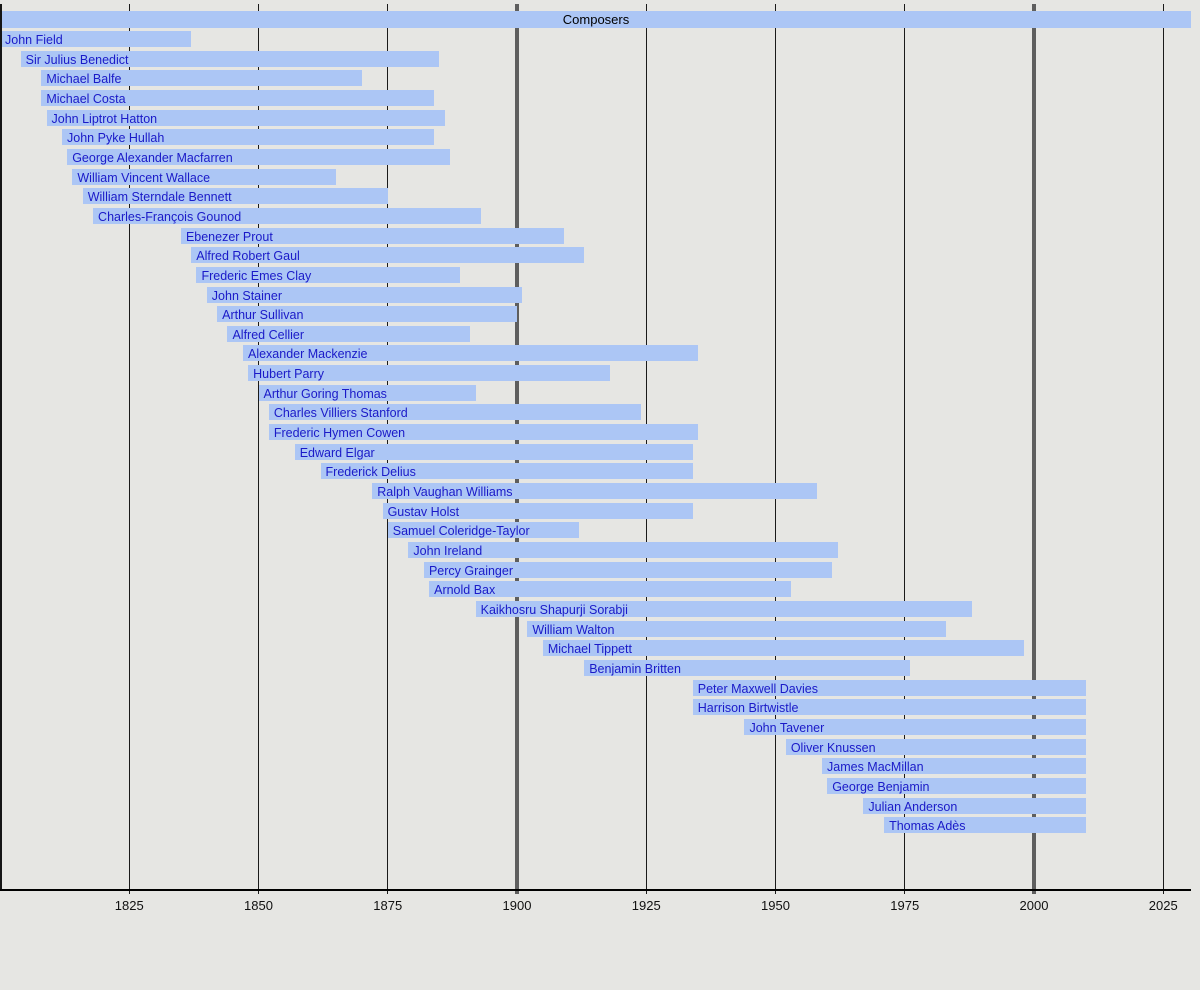 The height and width of the screenshot is (990, 1200). What do you see at coordinates (927, 826) in the screenshot?
I see `label-thomas-ad-s: Thomas Adès` at bounding box center [927, 826].